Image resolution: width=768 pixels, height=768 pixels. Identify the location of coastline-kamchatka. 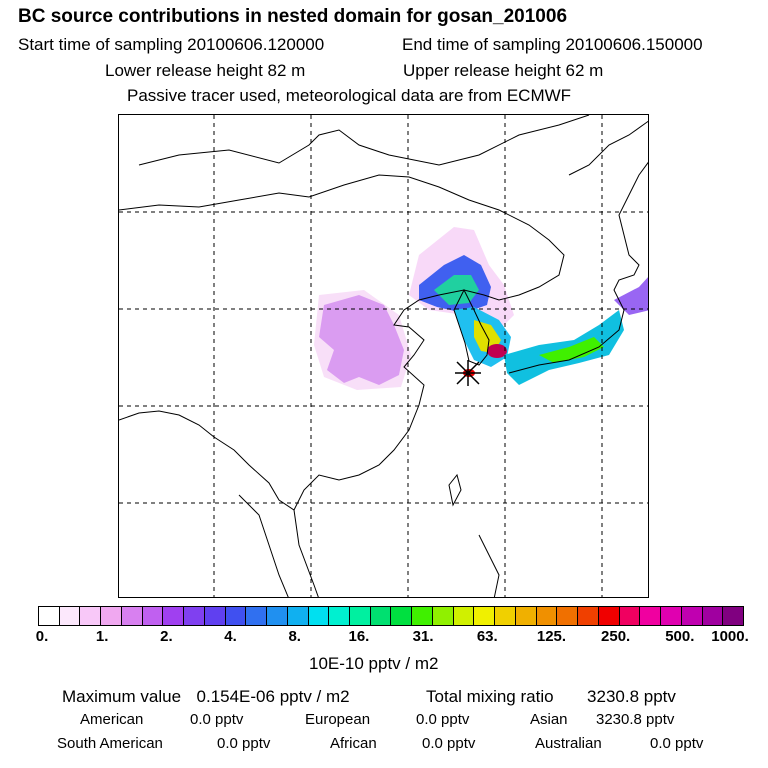
(608, 148).